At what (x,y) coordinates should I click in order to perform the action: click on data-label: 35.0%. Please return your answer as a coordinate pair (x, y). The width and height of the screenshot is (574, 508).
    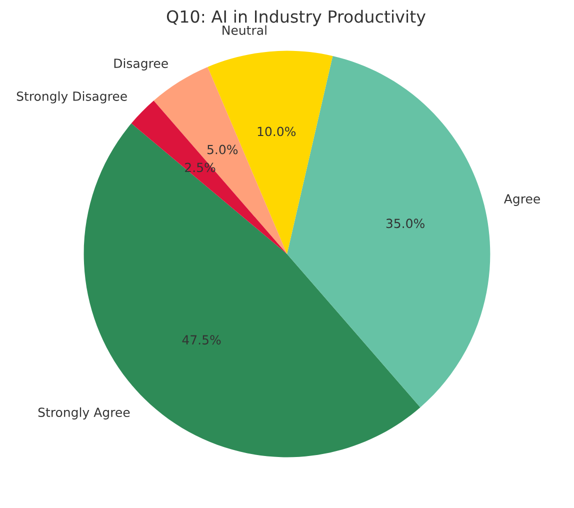
    Looking at the image, I should click on (405, 223).